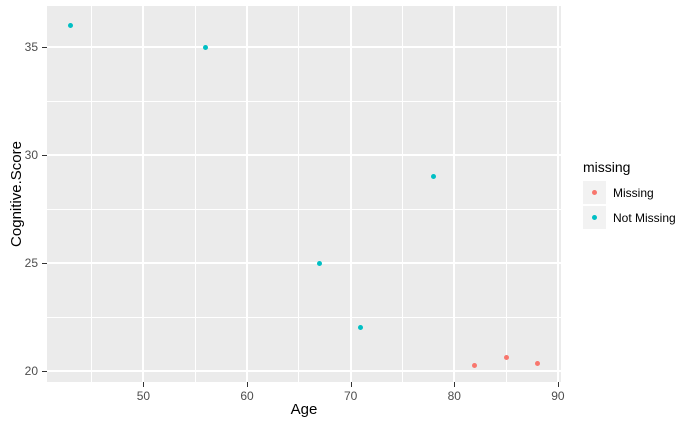 The image size is (692, 427). I want to click on x-tick-label: 60, so click(247, 396).